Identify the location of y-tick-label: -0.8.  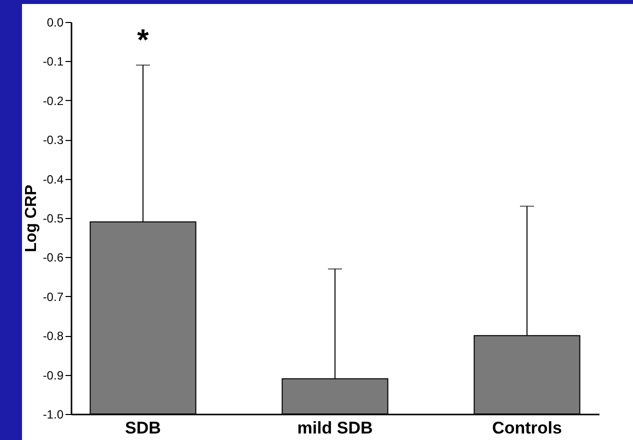
(53, 336).